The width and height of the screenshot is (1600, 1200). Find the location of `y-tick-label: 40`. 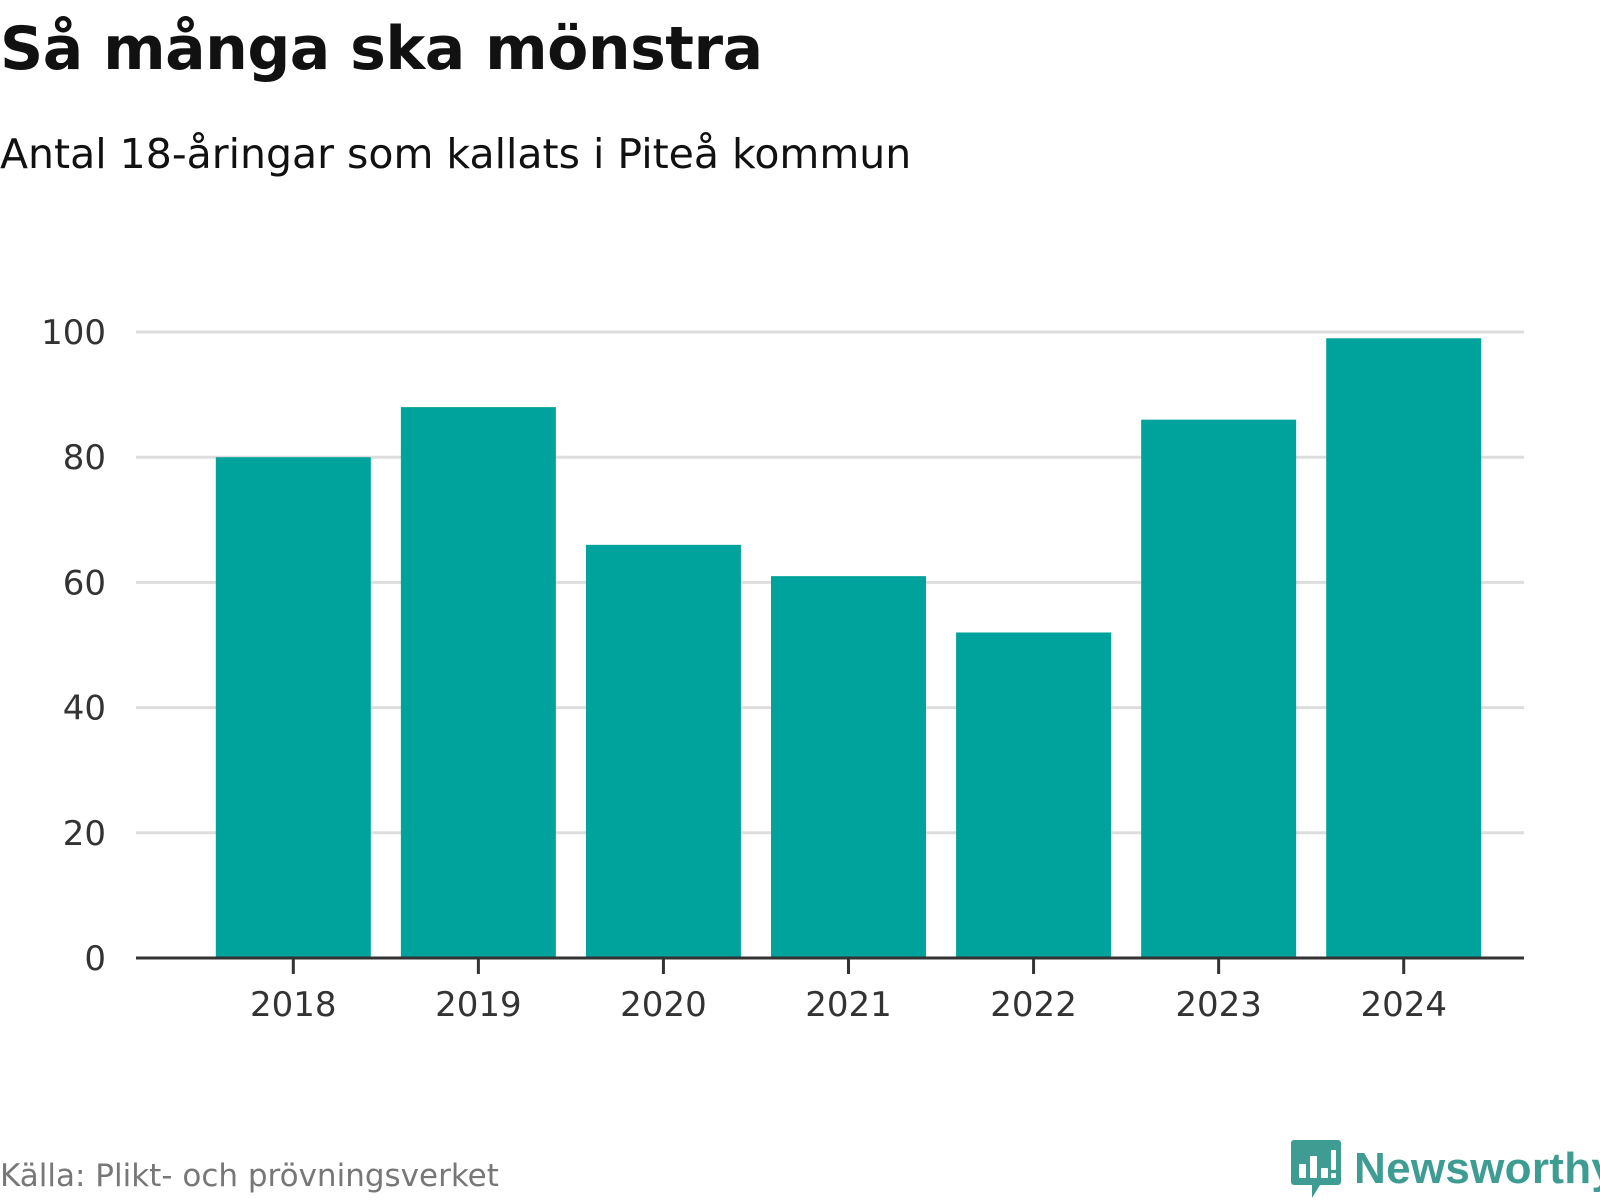

y-tick-label: 40 is located at coordinates (84, 709).